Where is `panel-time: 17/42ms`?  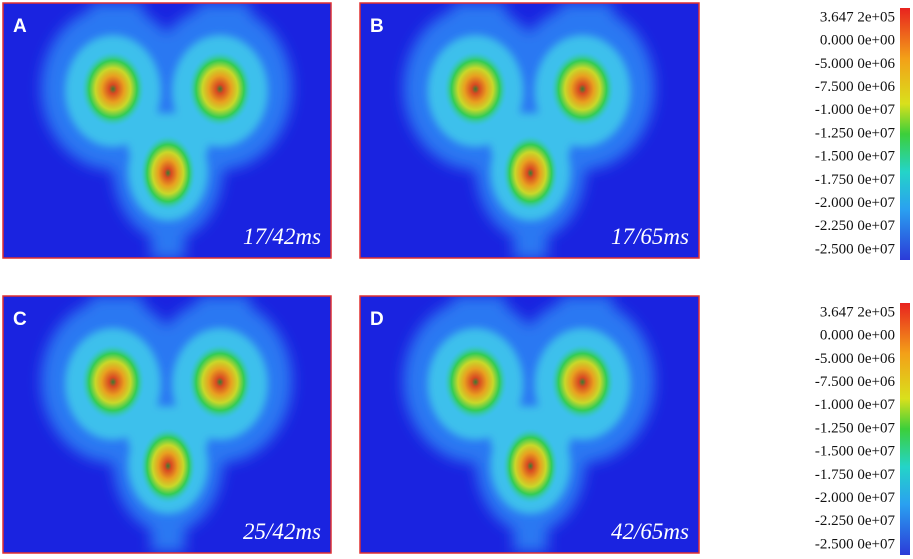 panel-time: 17/42ms is located at coordinates (282, 236).